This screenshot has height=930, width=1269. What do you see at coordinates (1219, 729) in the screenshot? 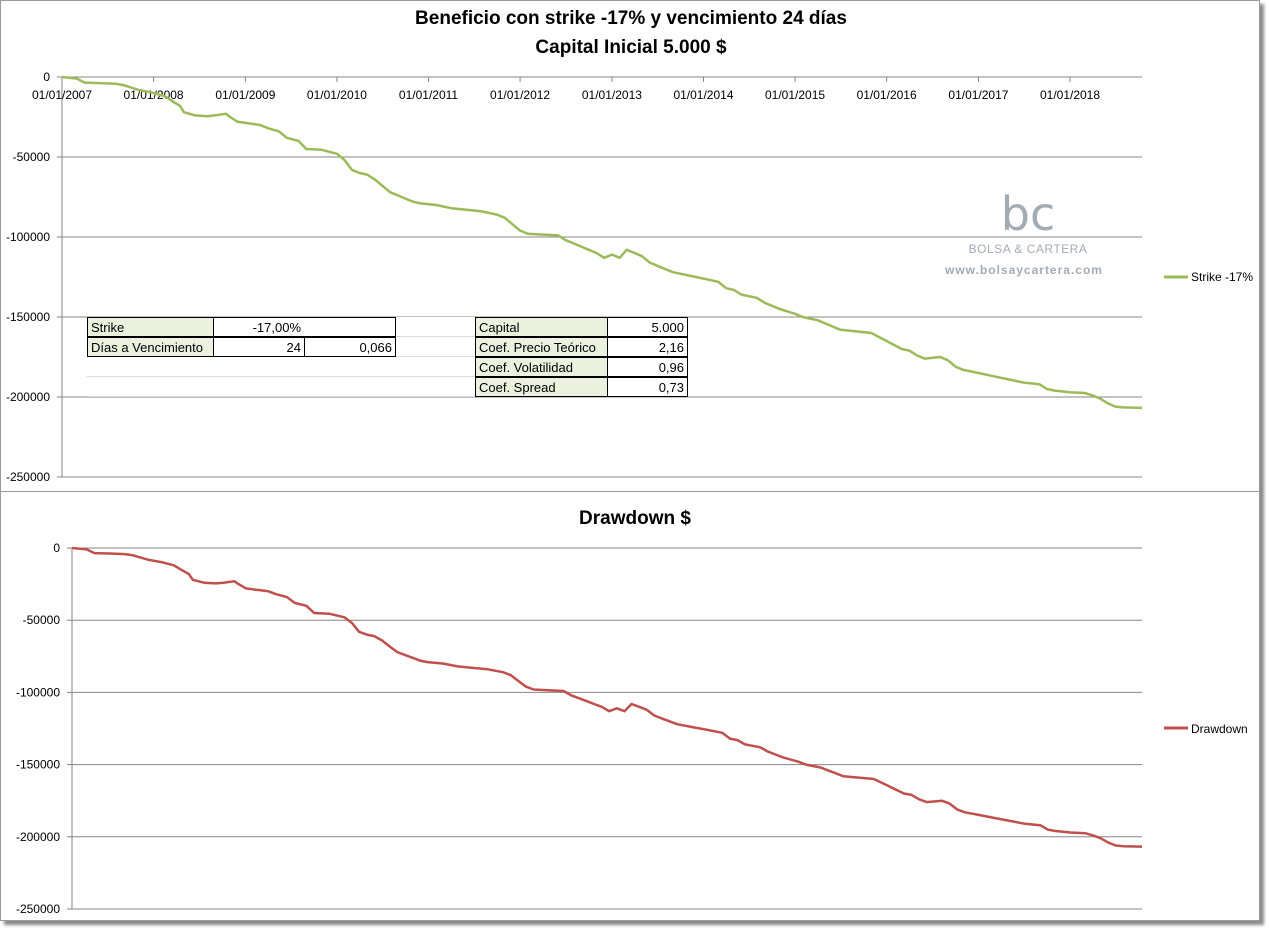
I see `legend-label-drawdown: Drawdown` at bounding box center [1219, 729].